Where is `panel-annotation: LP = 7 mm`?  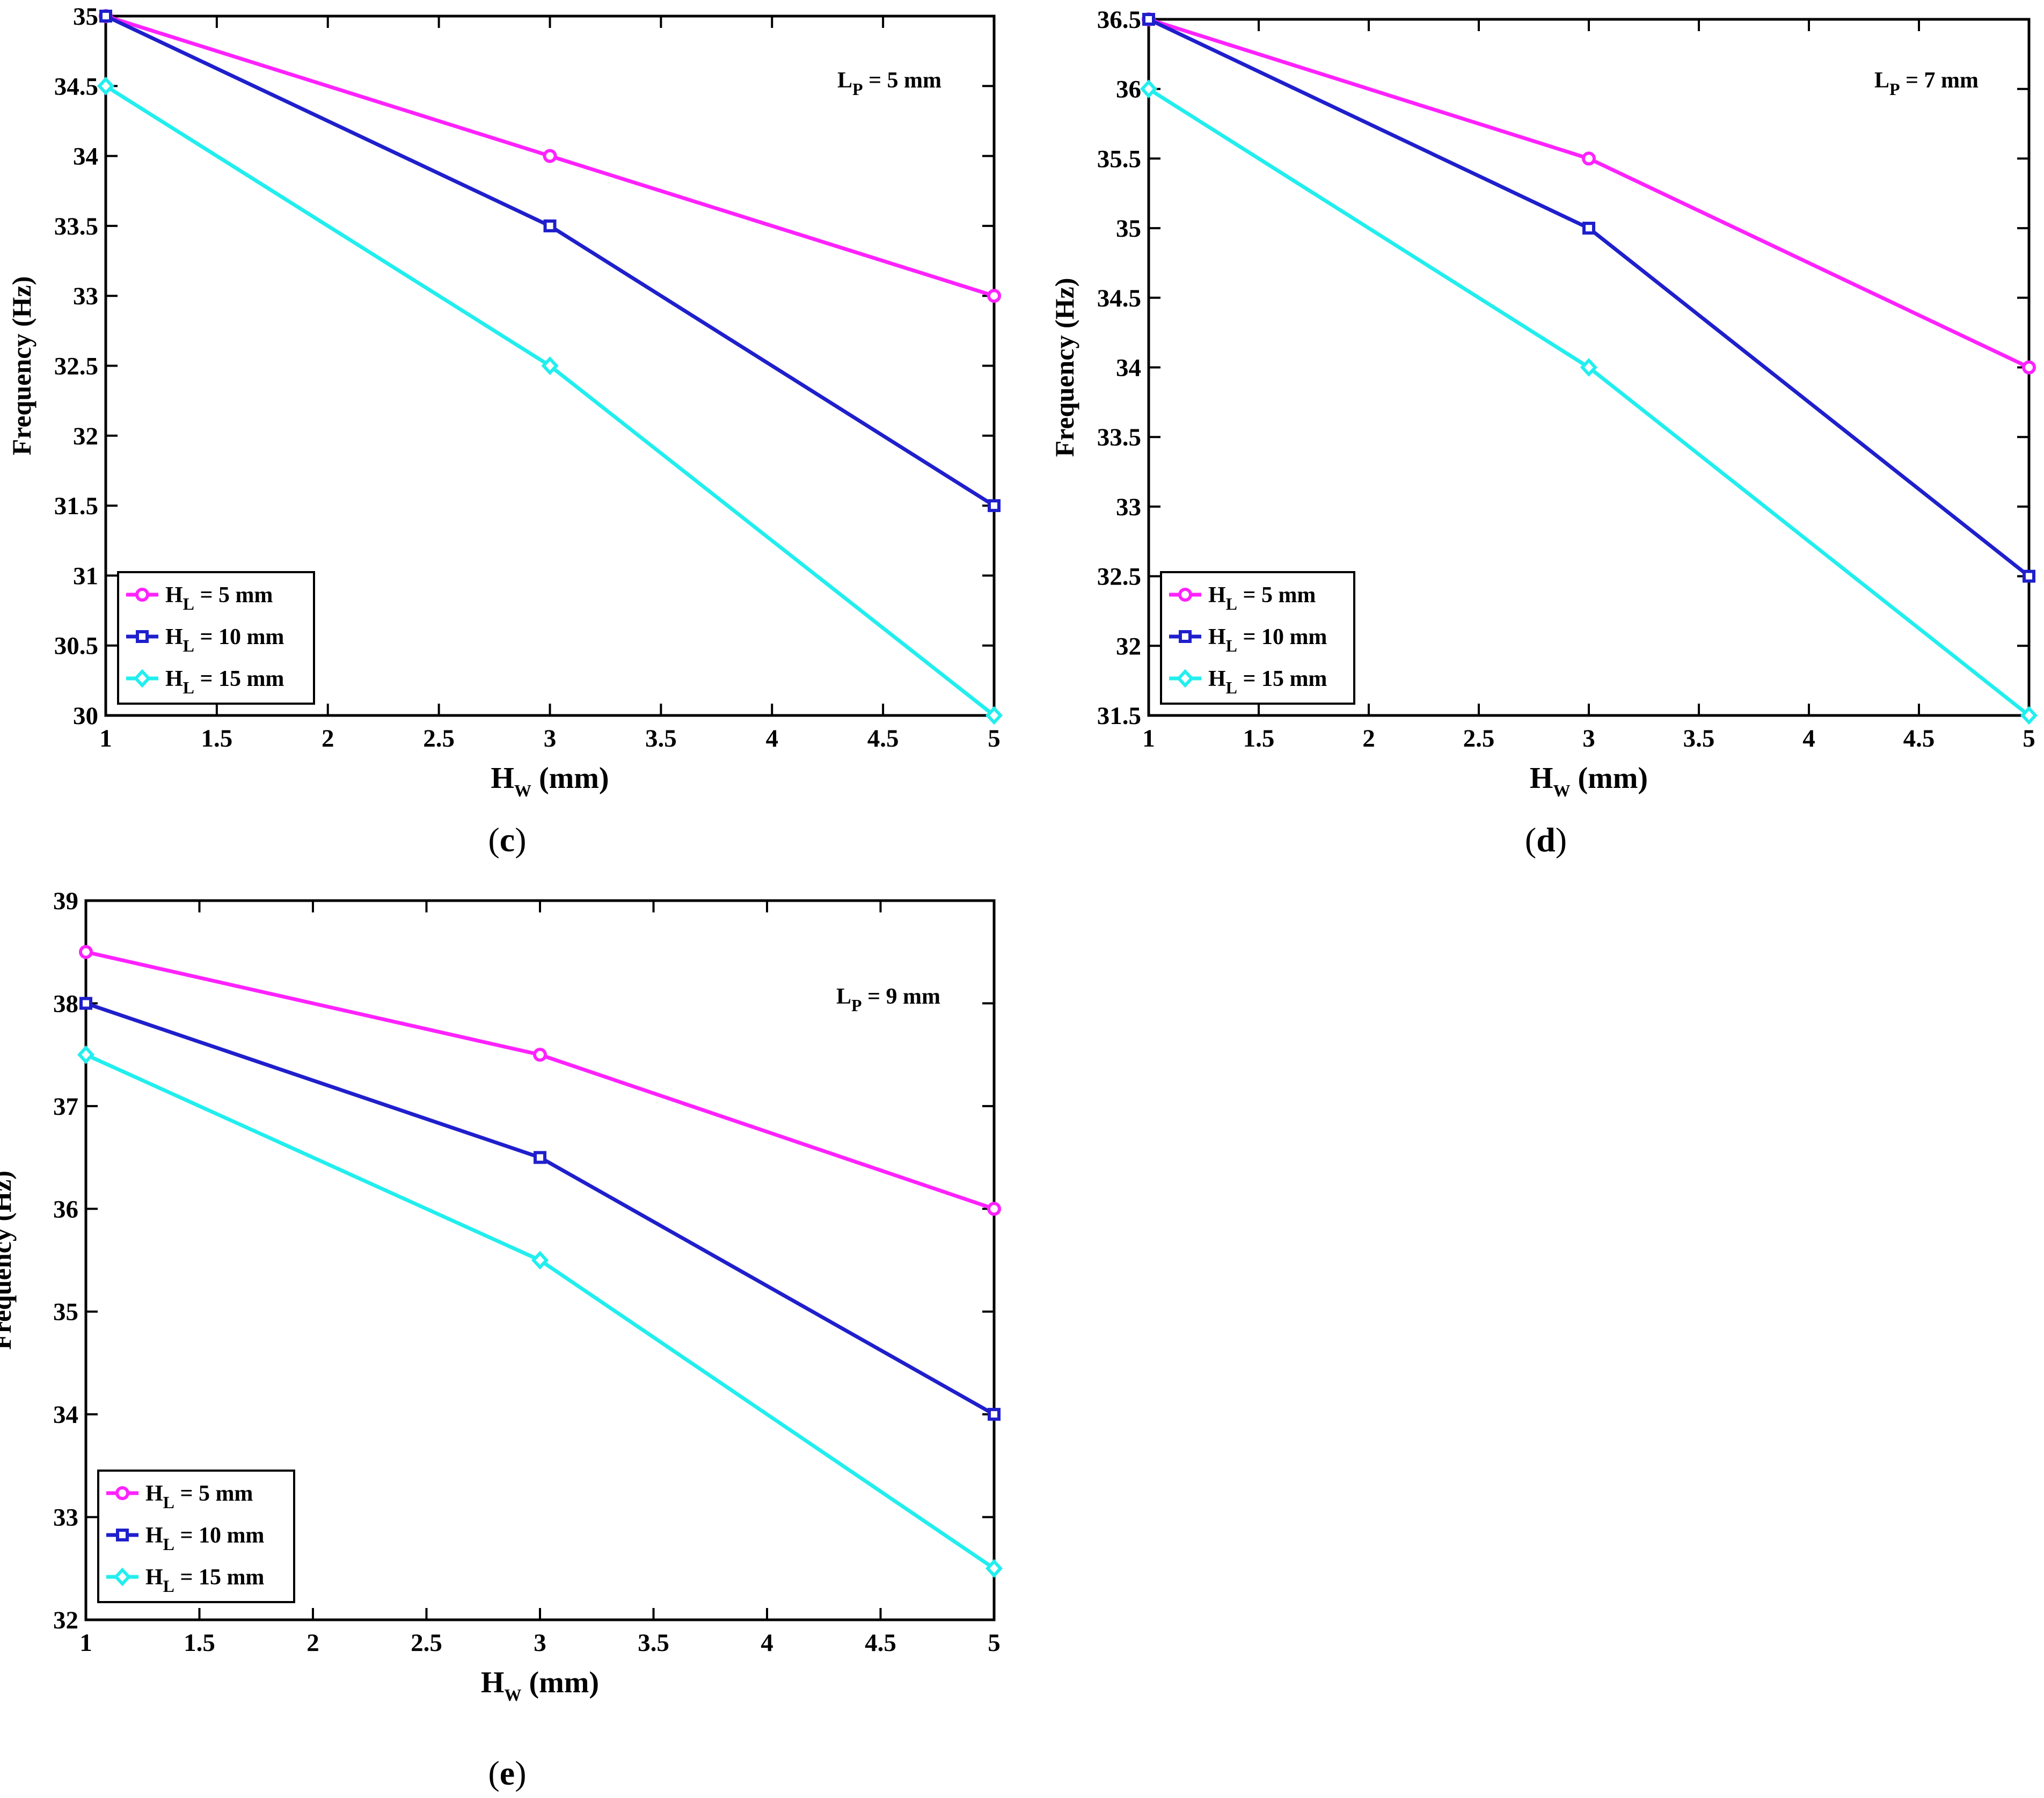 panel-annotation: LP = 7 mm is located at coordinates (1926, 84).